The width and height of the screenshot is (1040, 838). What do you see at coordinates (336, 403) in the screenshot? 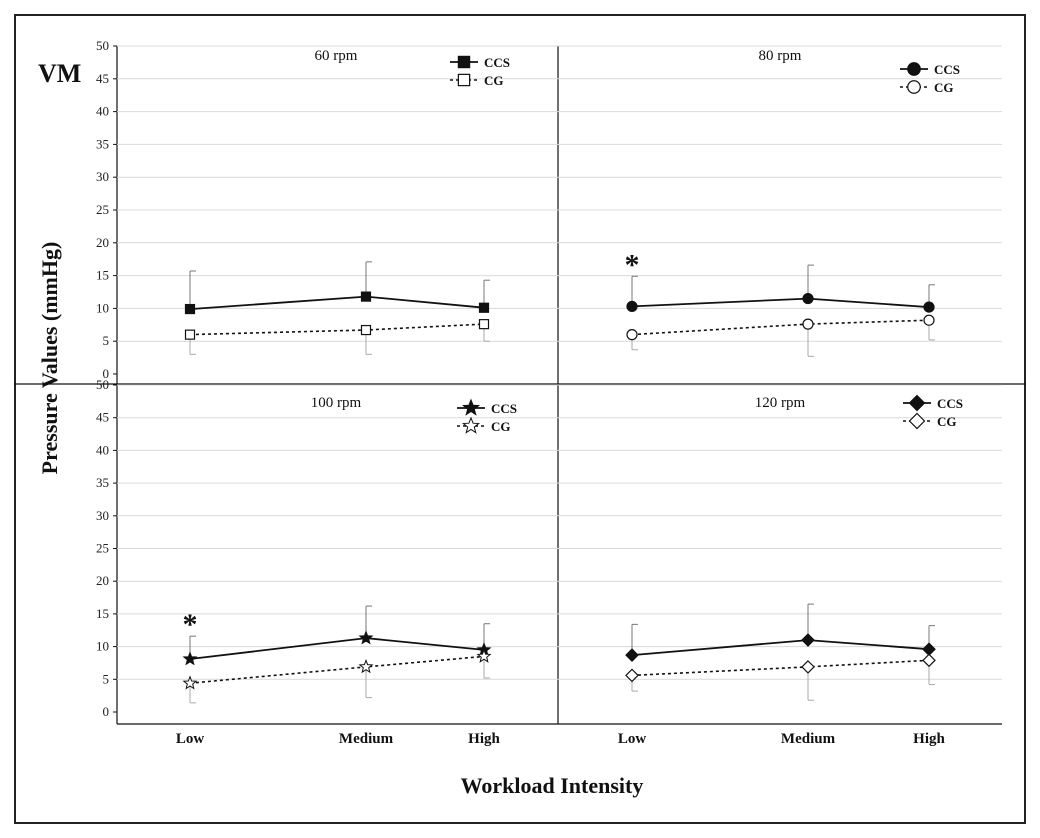
I see `panel-title: 100 rpm` at bounding box center [336, 403].